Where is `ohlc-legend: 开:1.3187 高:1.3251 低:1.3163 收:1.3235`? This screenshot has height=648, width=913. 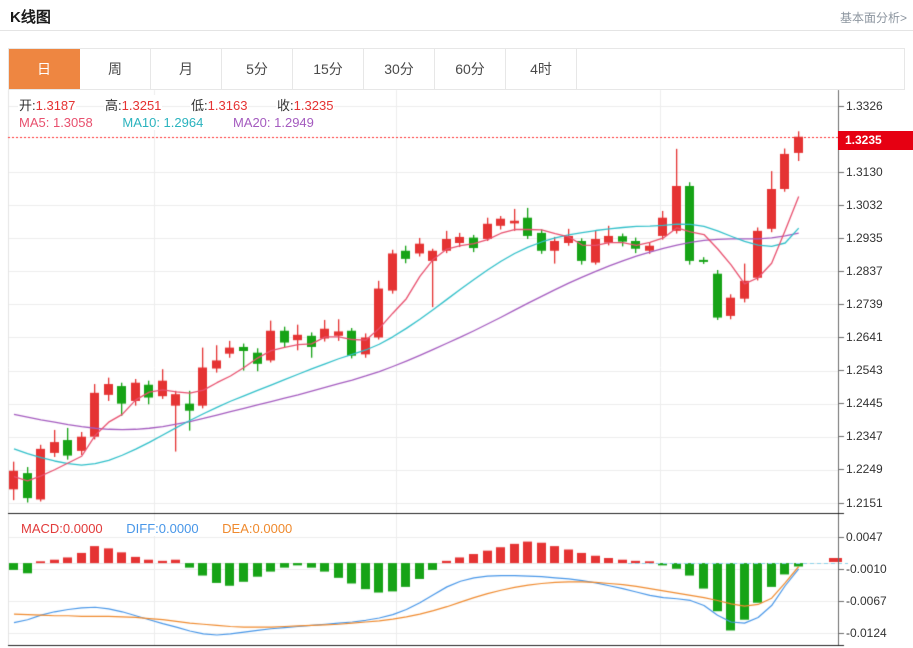 ohlc-legend: 开:1.3187 高:1.3251 低:1.3163 收:1.3235 is located at coordinates (188, 104).